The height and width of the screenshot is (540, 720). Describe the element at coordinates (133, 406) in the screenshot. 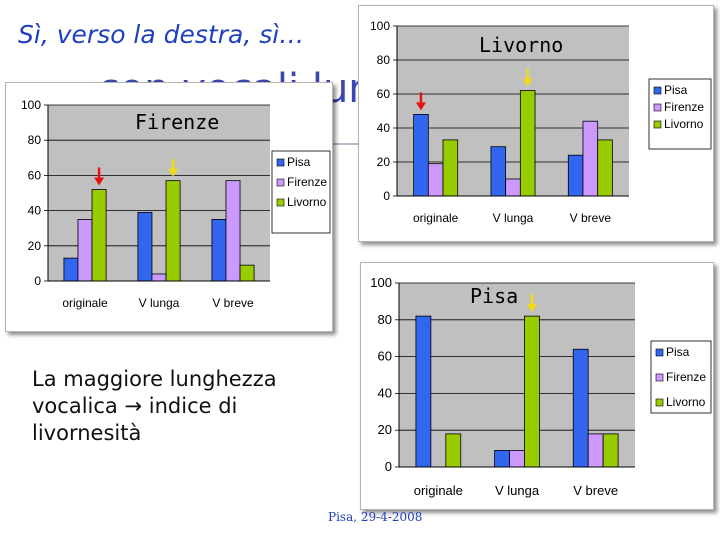

I see `arrow-glyph: →` at that location.